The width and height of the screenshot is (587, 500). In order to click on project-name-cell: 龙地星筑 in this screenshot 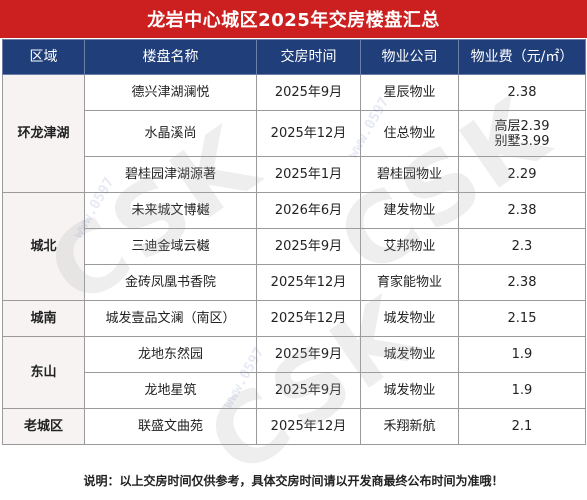, I will do `click(170, 390)`.